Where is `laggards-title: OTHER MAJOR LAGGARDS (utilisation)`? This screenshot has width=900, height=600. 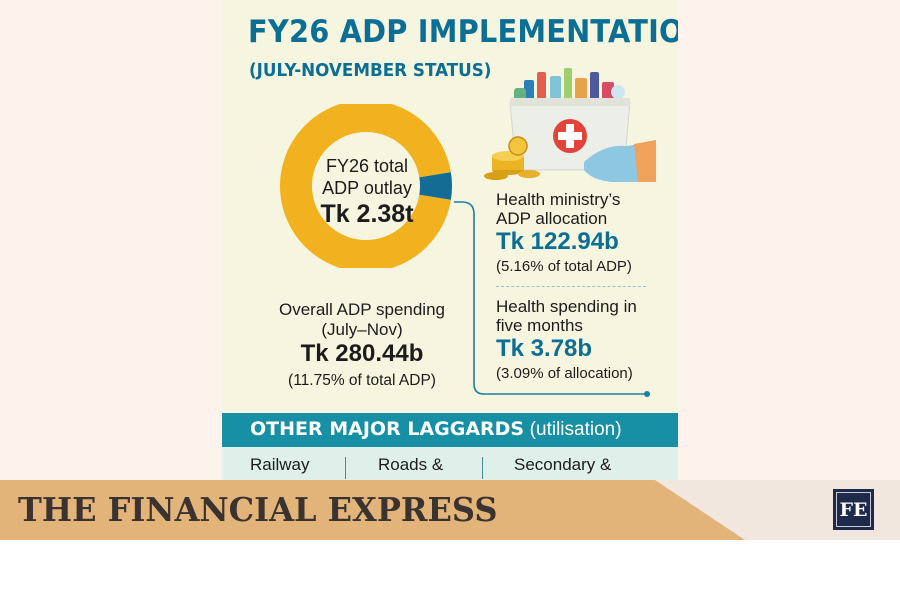
laggards-title: OTHER MAJOR LAGGARDS (utilisation) is located at coordinates (436, 429).